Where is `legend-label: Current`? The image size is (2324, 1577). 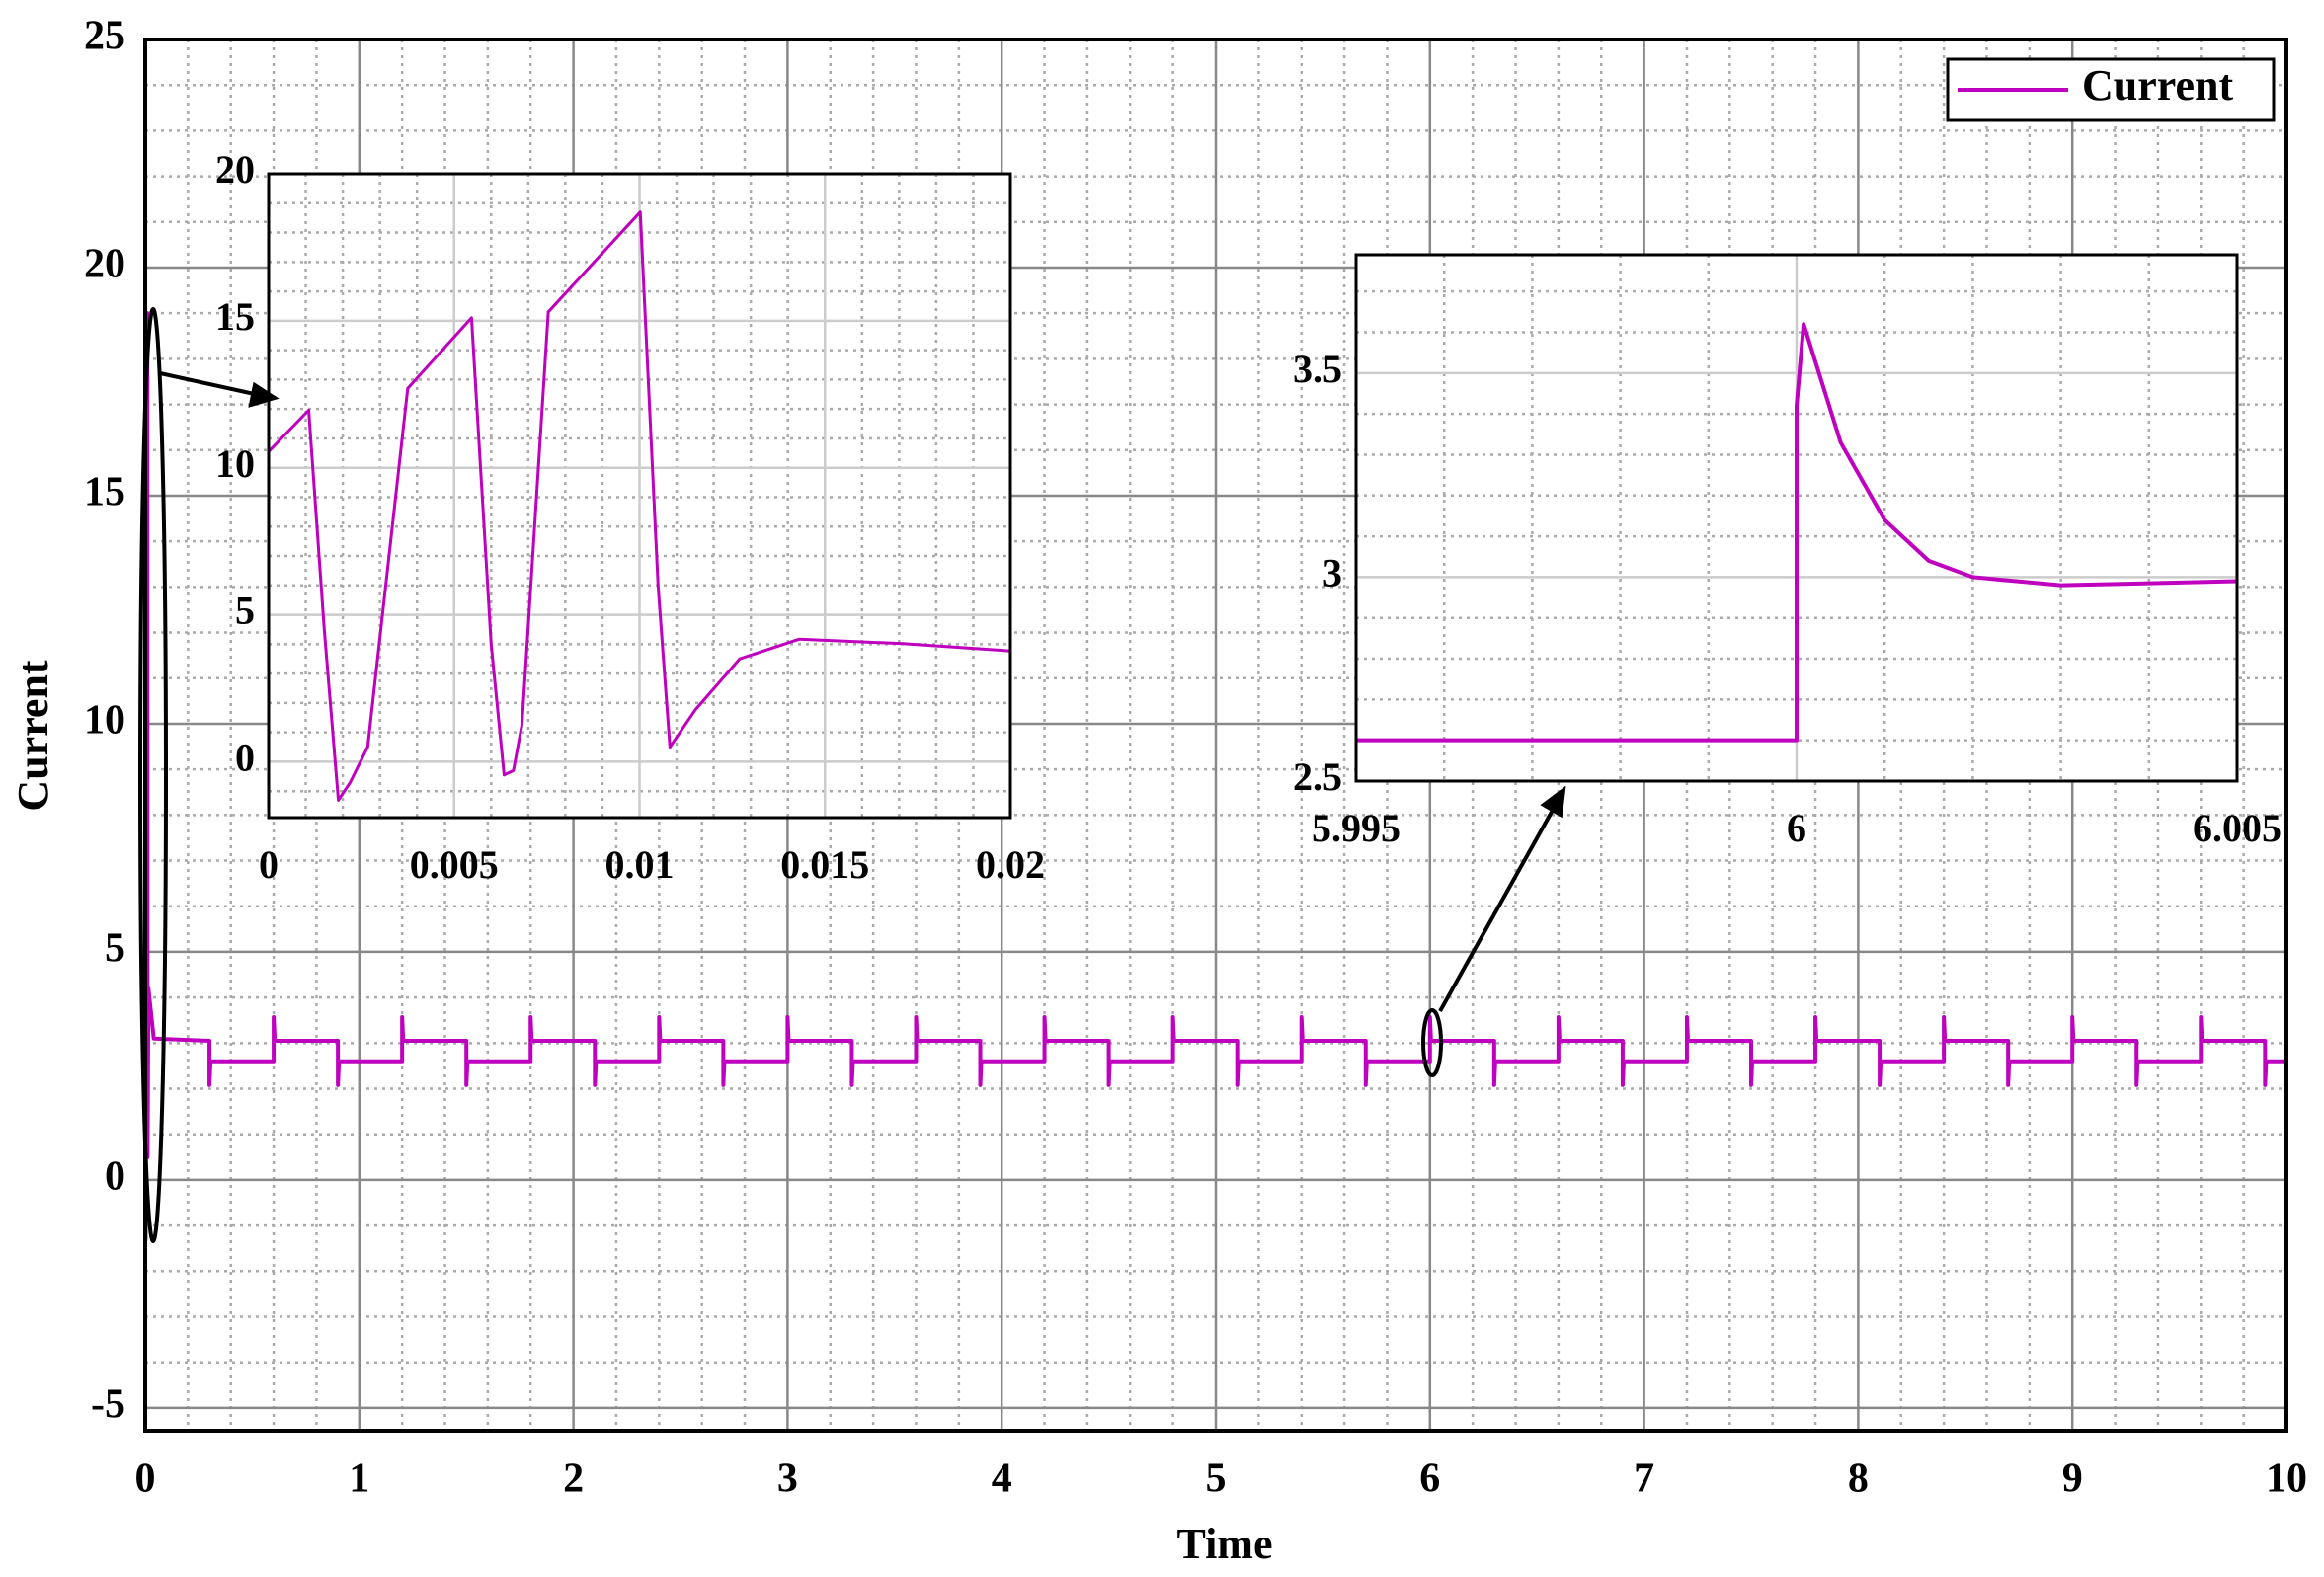 legend-label: Current is located at coordinates (2158, 86).